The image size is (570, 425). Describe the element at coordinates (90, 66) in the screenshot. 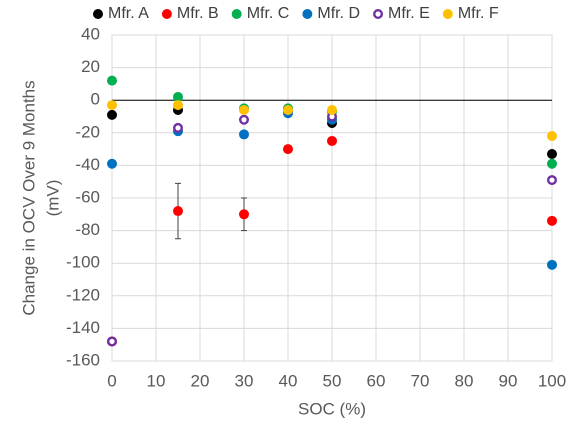

I see `y-tick-label: 20` at that location.